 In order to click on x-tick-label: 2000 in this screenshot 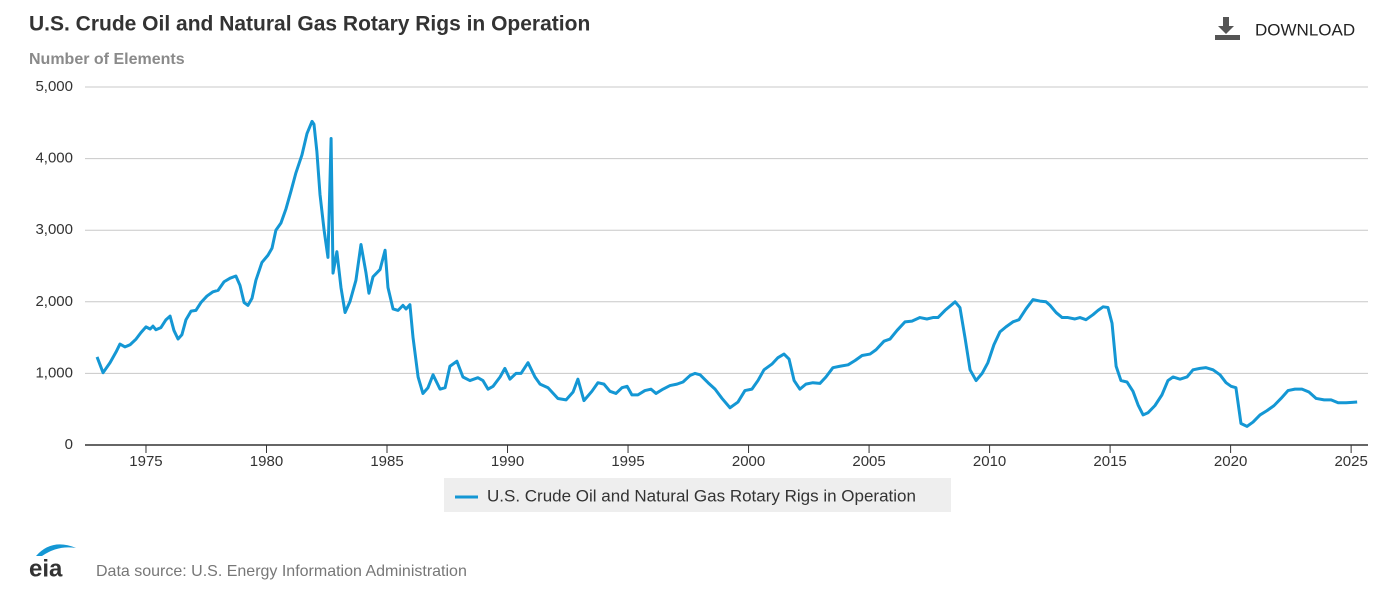, I will do `click(748, 461)`.